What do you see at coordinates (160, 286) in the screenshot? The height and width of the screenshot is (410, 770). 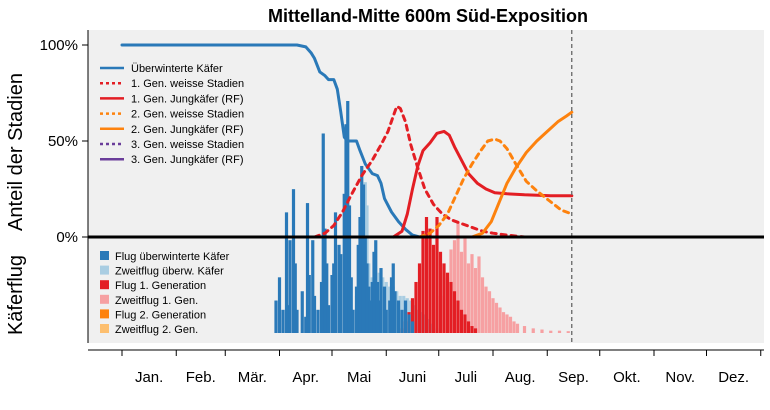 I see `legend-flight-label-2: Flug 1. Generation` at bounding box center [160, 286].